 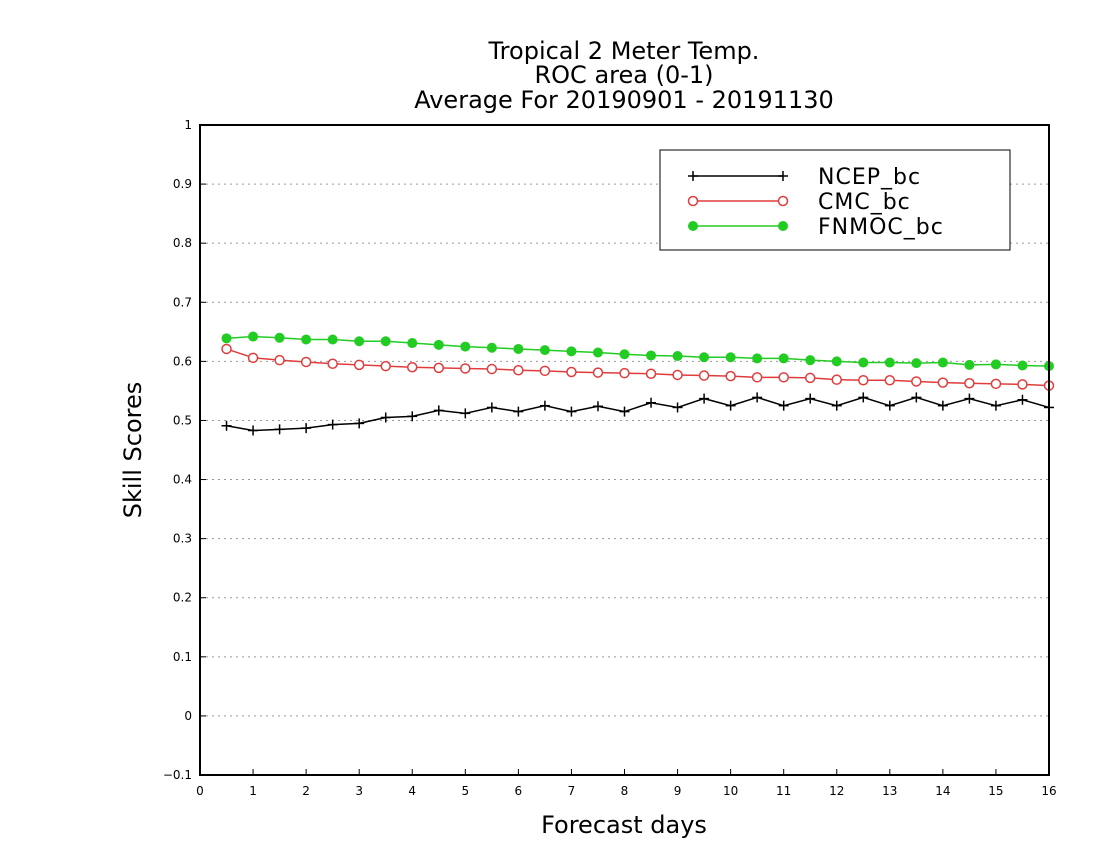 What do you see at coordinates (783, 791) in the screenshot?
I see `x-tick-label: 11` at bounding box center [783, 791].